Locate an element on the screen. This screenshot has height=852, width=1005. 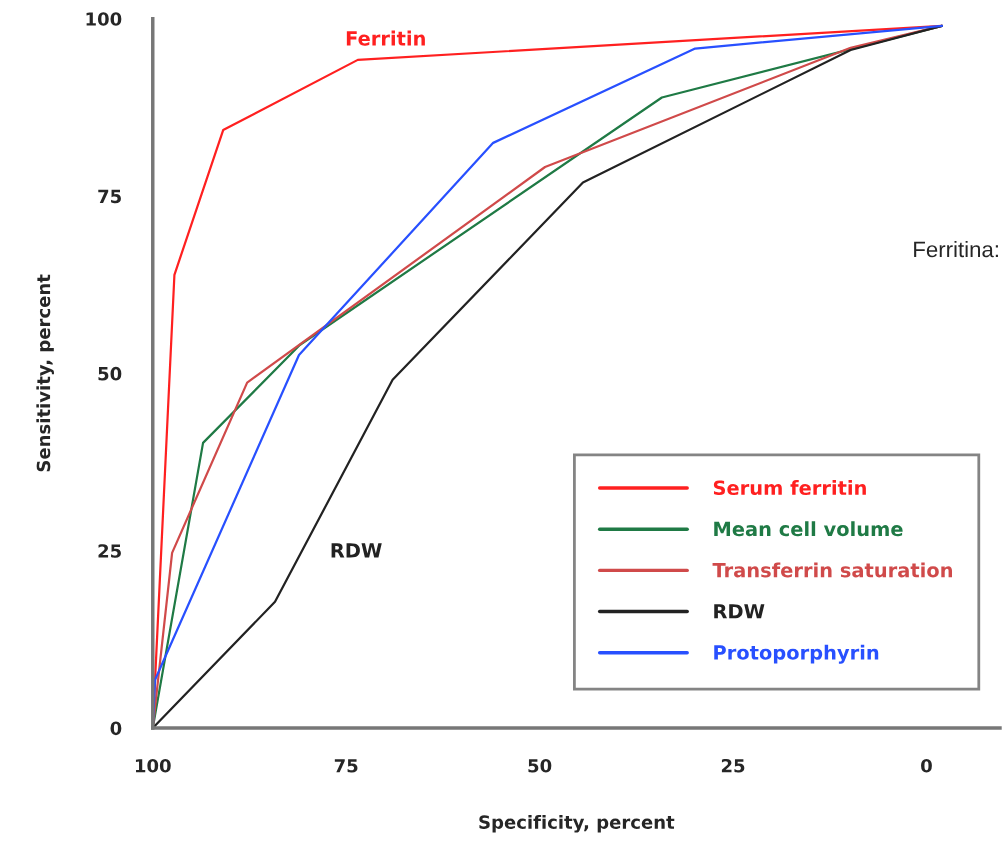
y-tick-label: 25 is located at coordinates (109, 551).